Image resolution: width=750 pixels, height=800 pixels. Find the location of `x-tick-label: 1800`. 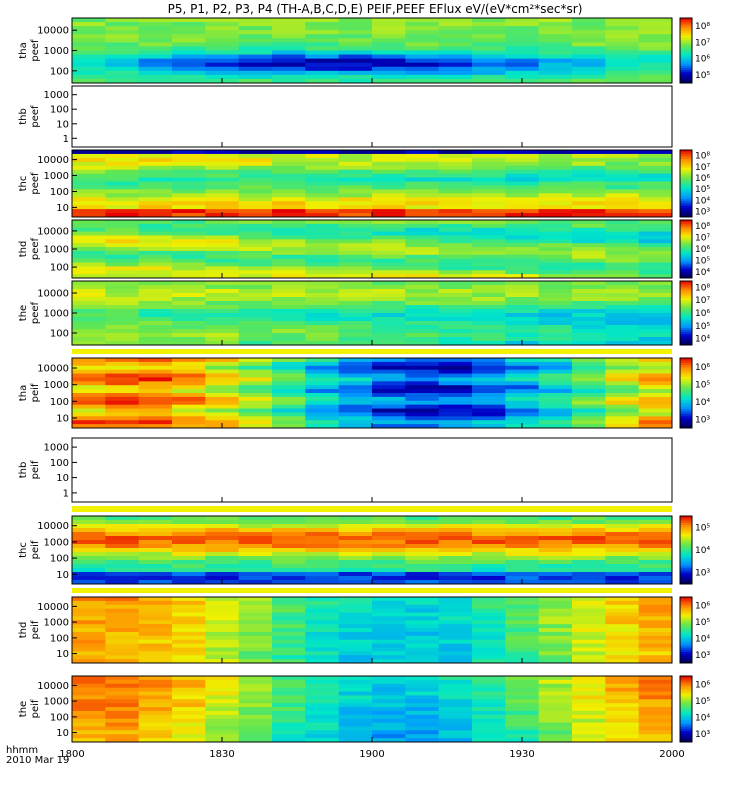

x-tick-label: 1800 is located at coordinates (71, 754).